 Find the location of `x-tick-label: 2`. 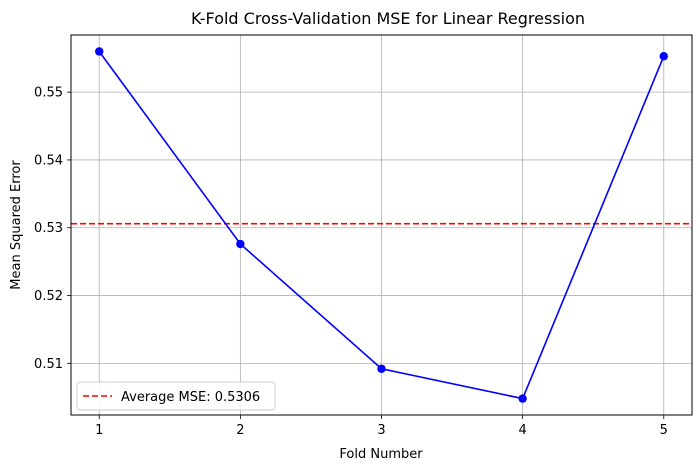

x-tick-label: 2 is located at coordinates (240, 430).